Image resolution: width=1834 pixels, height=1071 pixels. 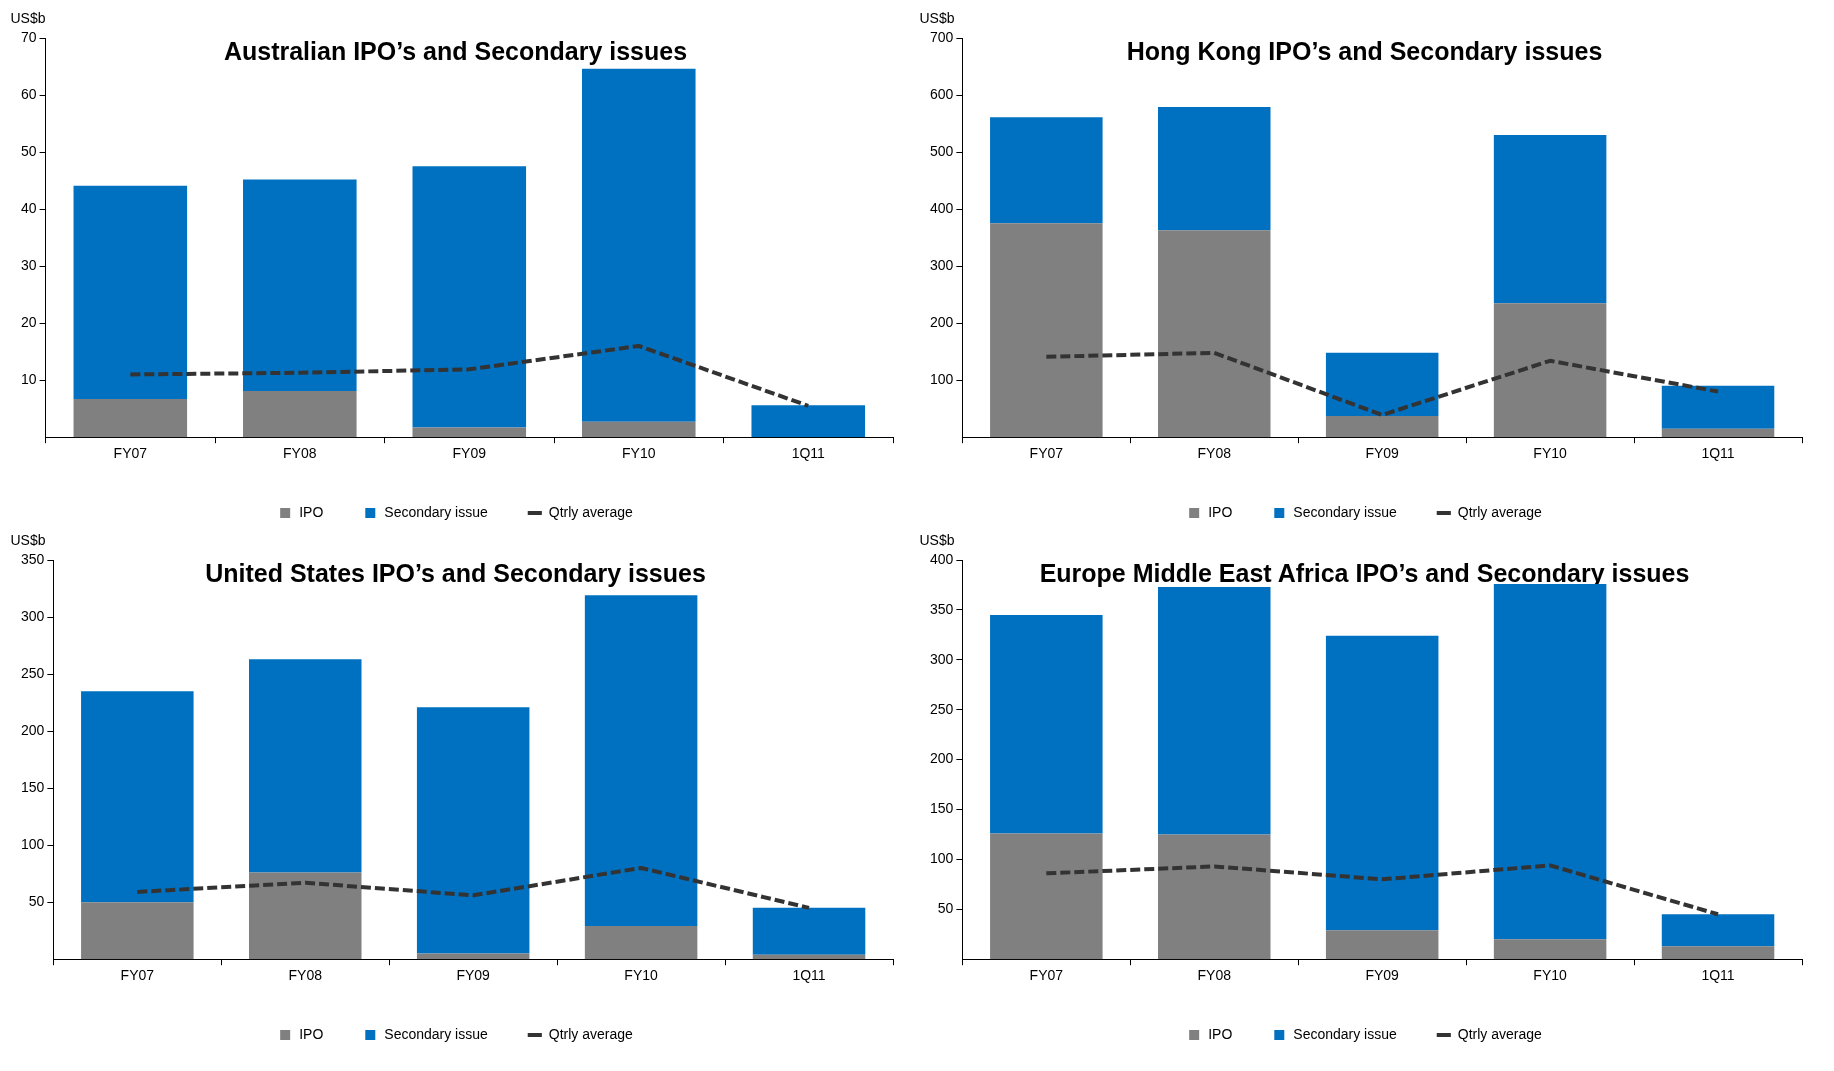 What do you see at coordinates (455, 50) in the screenshot?
I see `chart-title: Australian IPO’s and Secondary issues` at bounding box center [455, 50].